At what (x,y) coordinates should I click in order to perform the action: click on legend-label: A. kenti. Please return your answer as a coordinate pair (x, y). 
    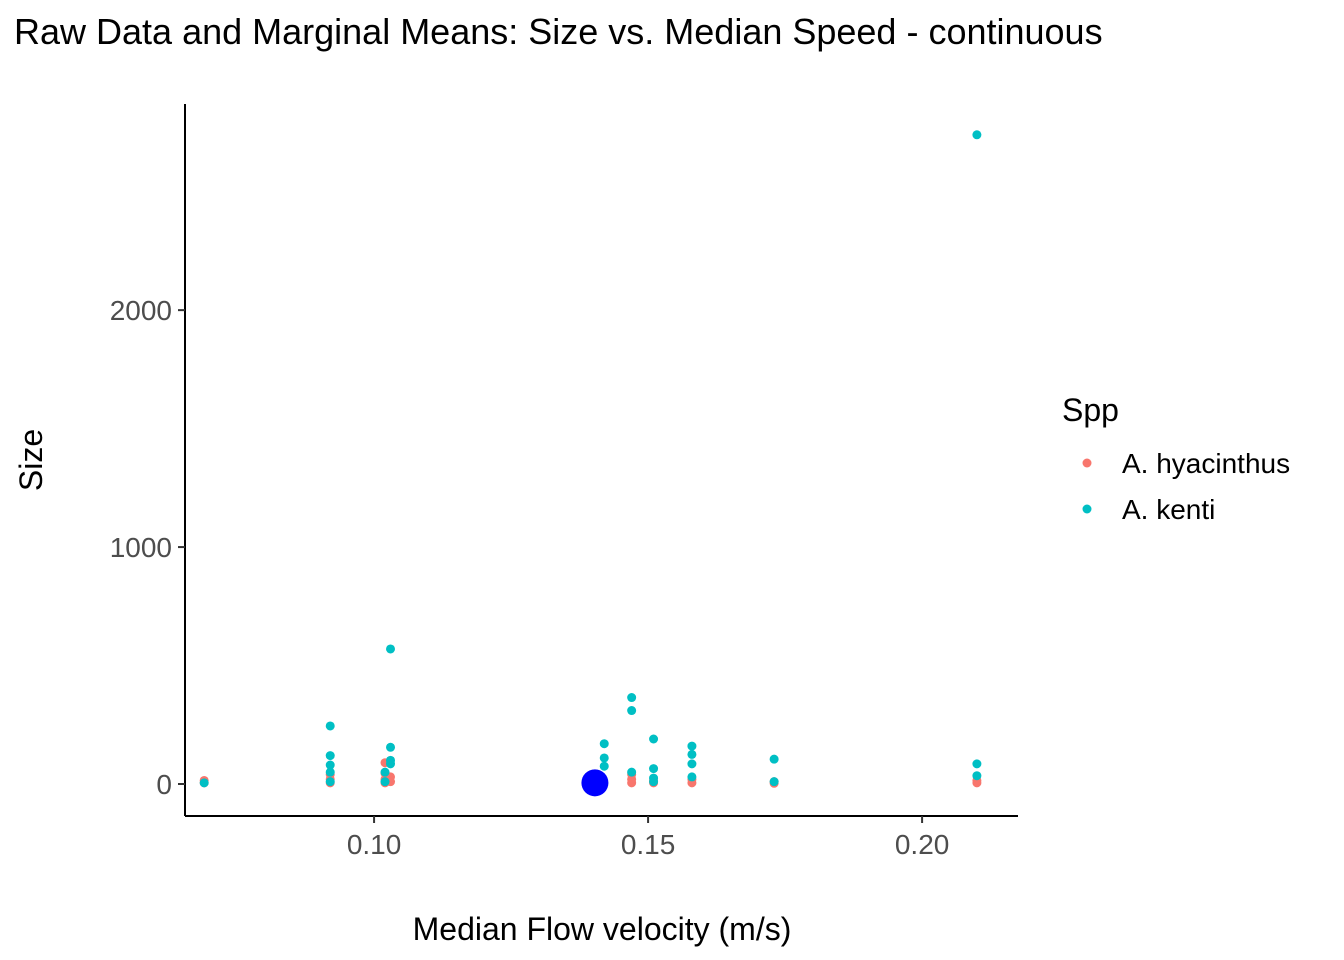
    Looking at the image, I should click on (1168, 509).